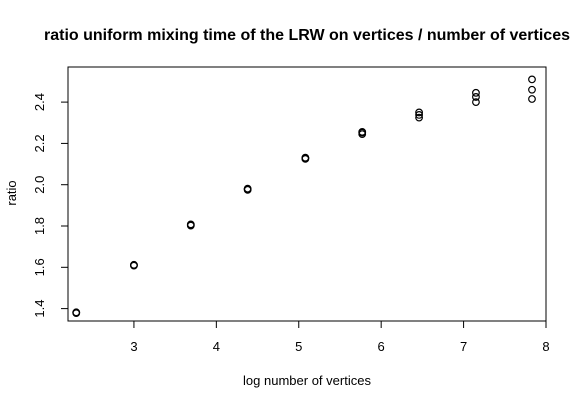 This screenshot has width=581, height=406. I want to click on y-tick-label: 1.4, so click(39, 309).